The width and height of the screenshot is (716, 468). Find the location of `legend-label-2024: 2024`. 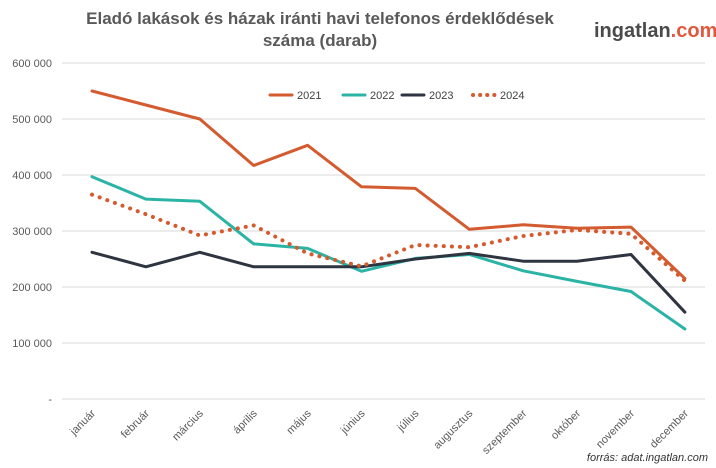

legend-label-2024: 2024 is located at coordinates (512, 96).